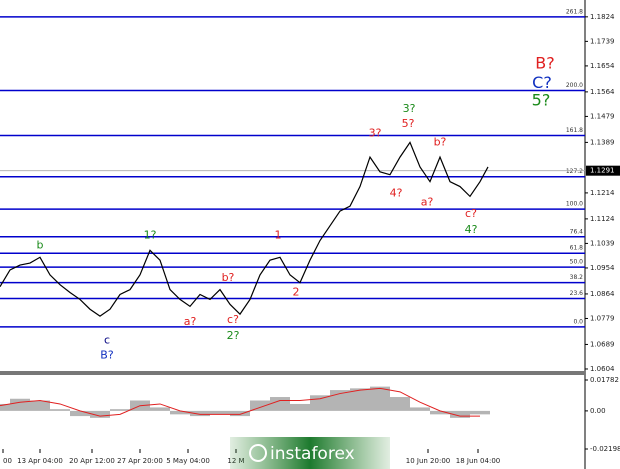 The height and width of the screenshot is (469, 620). I want to click on y-tick-label: 1.1124, so click(602, 219).